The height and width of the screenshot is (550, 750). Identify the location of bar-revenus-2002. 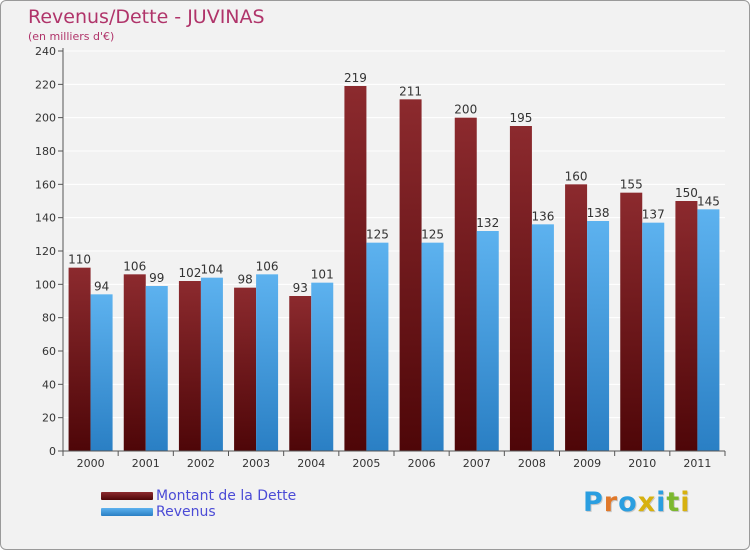
(211, 364).